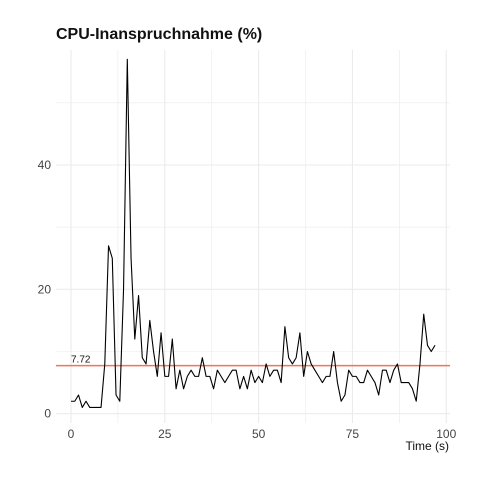  Describe the element at coordinates (45, 289) in the screenshot. I see `y-tick-label: 20` at that location.